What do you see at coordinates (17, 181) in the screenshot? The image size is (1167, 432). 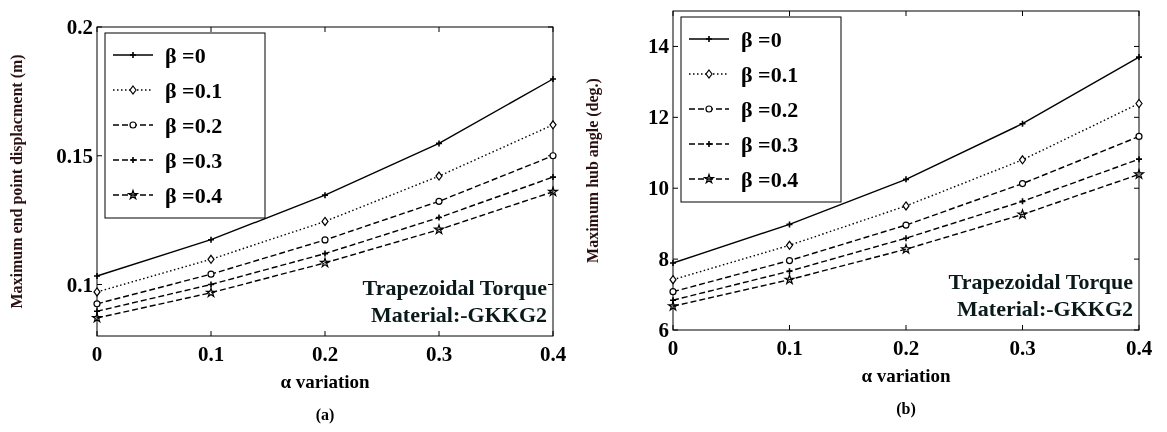 I see `y-axis-title: Maximum end point displacment (m)` at bounding box center [17, 181].